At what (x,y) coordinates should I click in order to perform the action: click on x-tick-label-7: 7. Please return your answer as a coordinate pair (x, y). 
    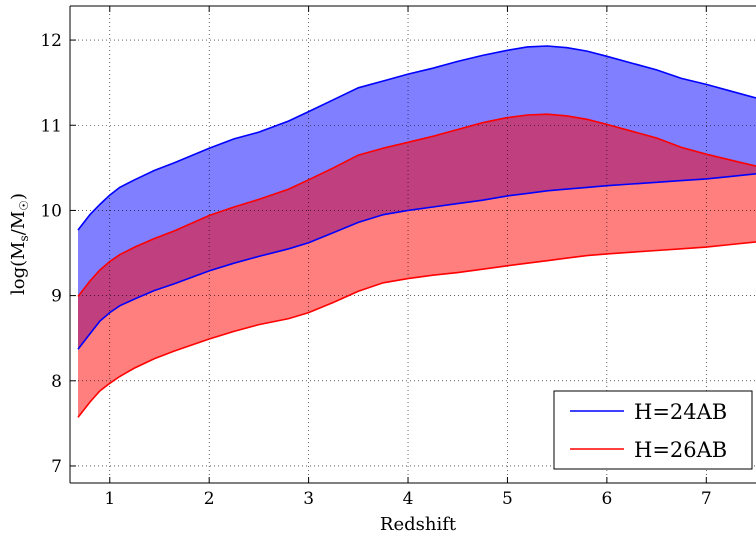
    Looking at the image, I should click on (706, 499).